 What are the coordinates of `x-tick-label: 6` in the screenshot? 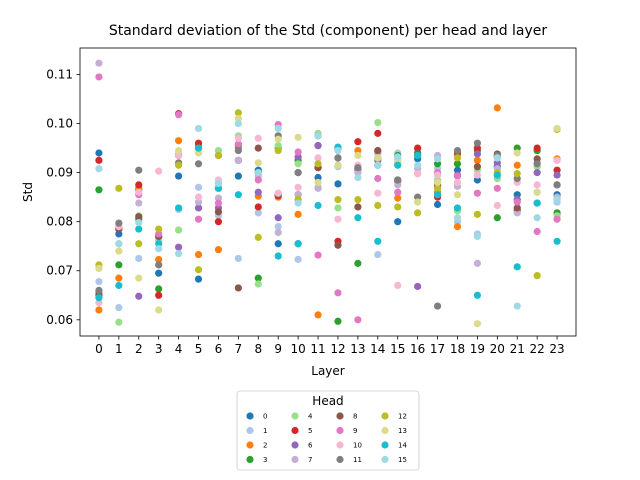 It's located at (219, 349).